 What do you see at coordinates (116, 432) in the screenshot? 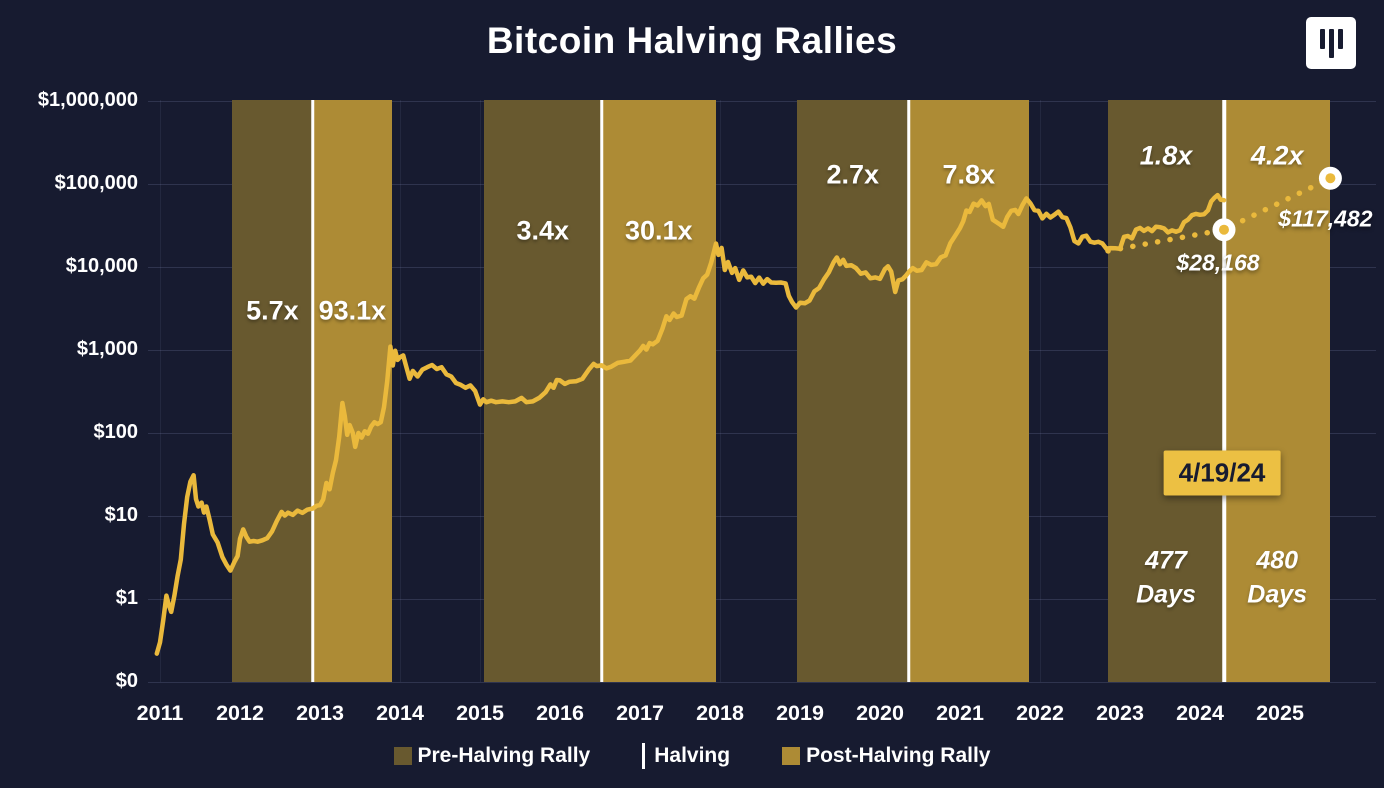
I see `y-axis-tick-label: $100` at bounding box center [116, 432].